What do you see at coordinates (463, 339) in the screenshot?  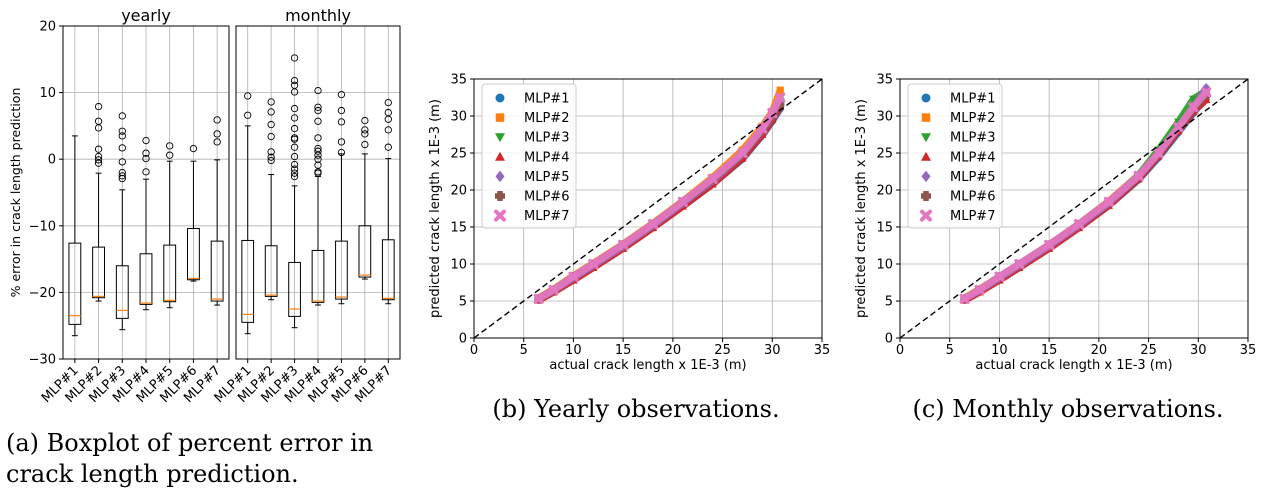 I see `y-tick-label: 0` at bounding box center [463, 339].